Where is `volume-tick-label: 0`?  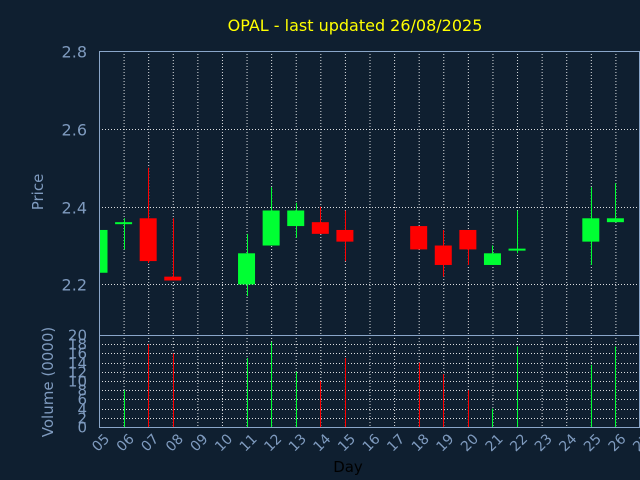
volume-tick-label: 0 is located at coordinates (82, 428).